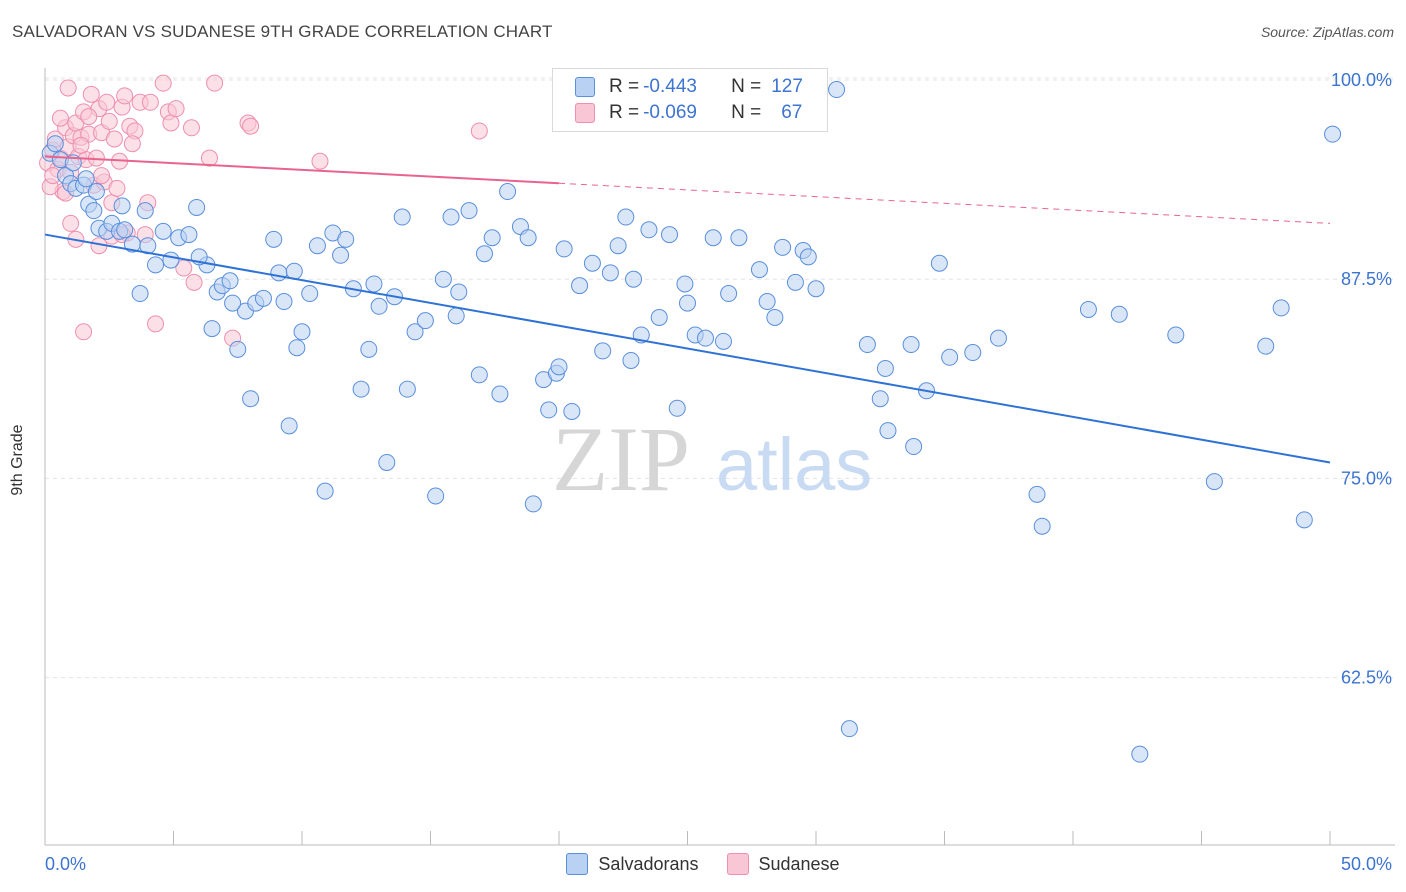 The width and height of the screenshot is (1406, 892). I want to click on legend-label: Salvadorans, so click(648, 863).